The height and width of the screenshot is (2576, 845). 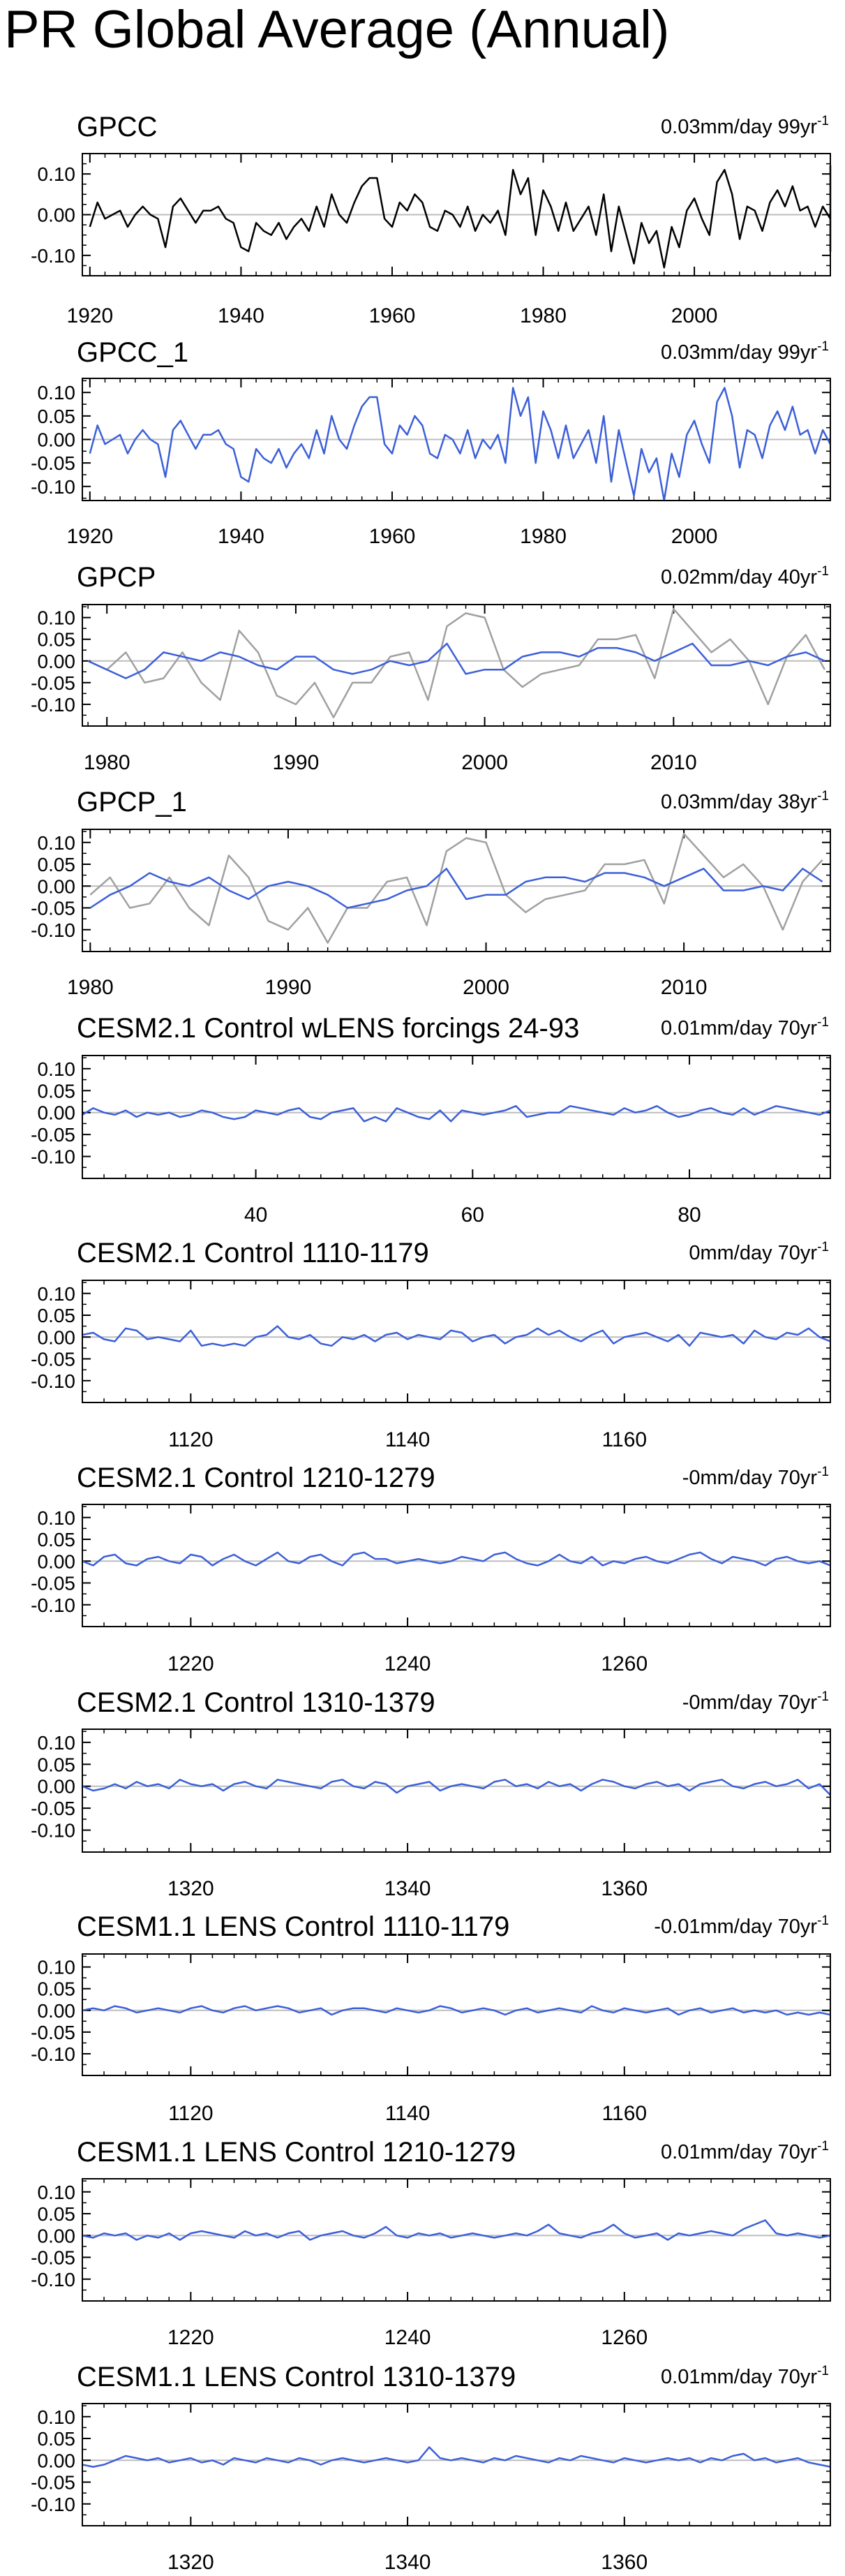 I want to click on trend-label: -0.01mm/day 70yr-1, so click(x=741, y=1926).